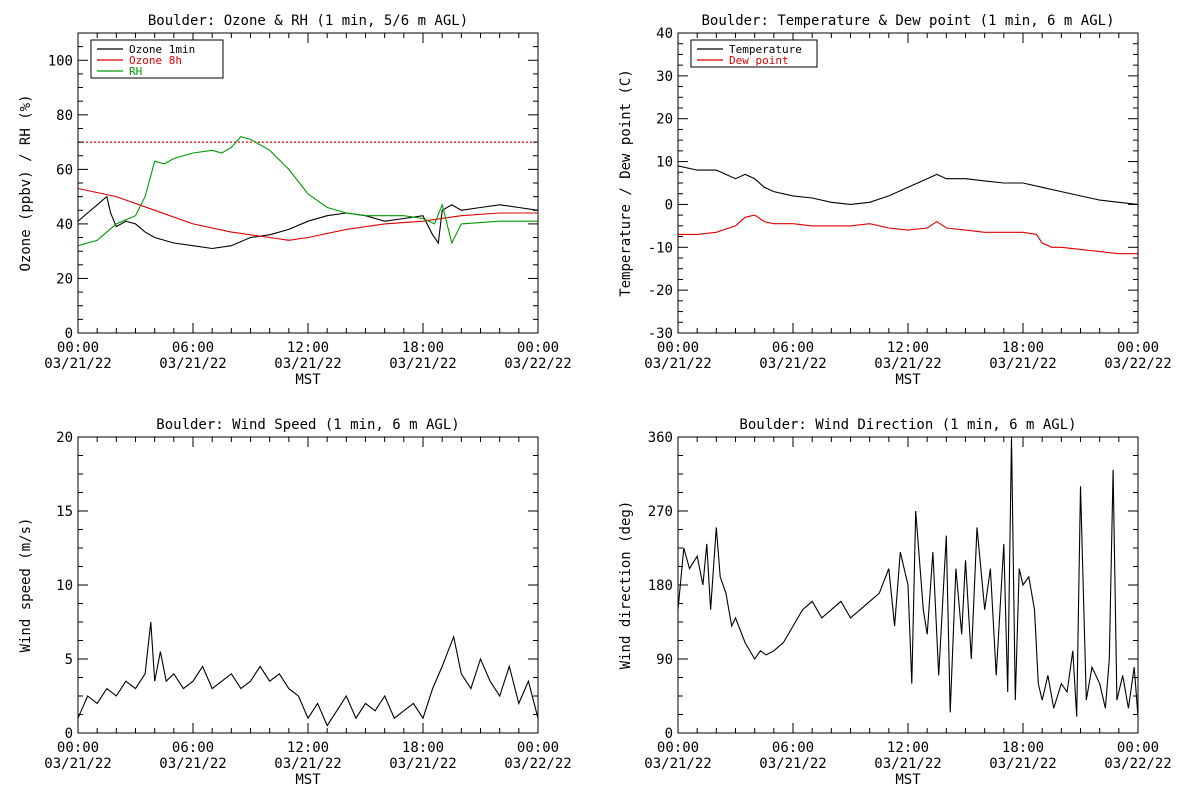 The width and height of the screenshot is (1200, 800). What do you see at coordinates (26, 585) in the screenshot?
I see `y-axis-label: Wind speed (m/s)` at bounding box center [26, 585].